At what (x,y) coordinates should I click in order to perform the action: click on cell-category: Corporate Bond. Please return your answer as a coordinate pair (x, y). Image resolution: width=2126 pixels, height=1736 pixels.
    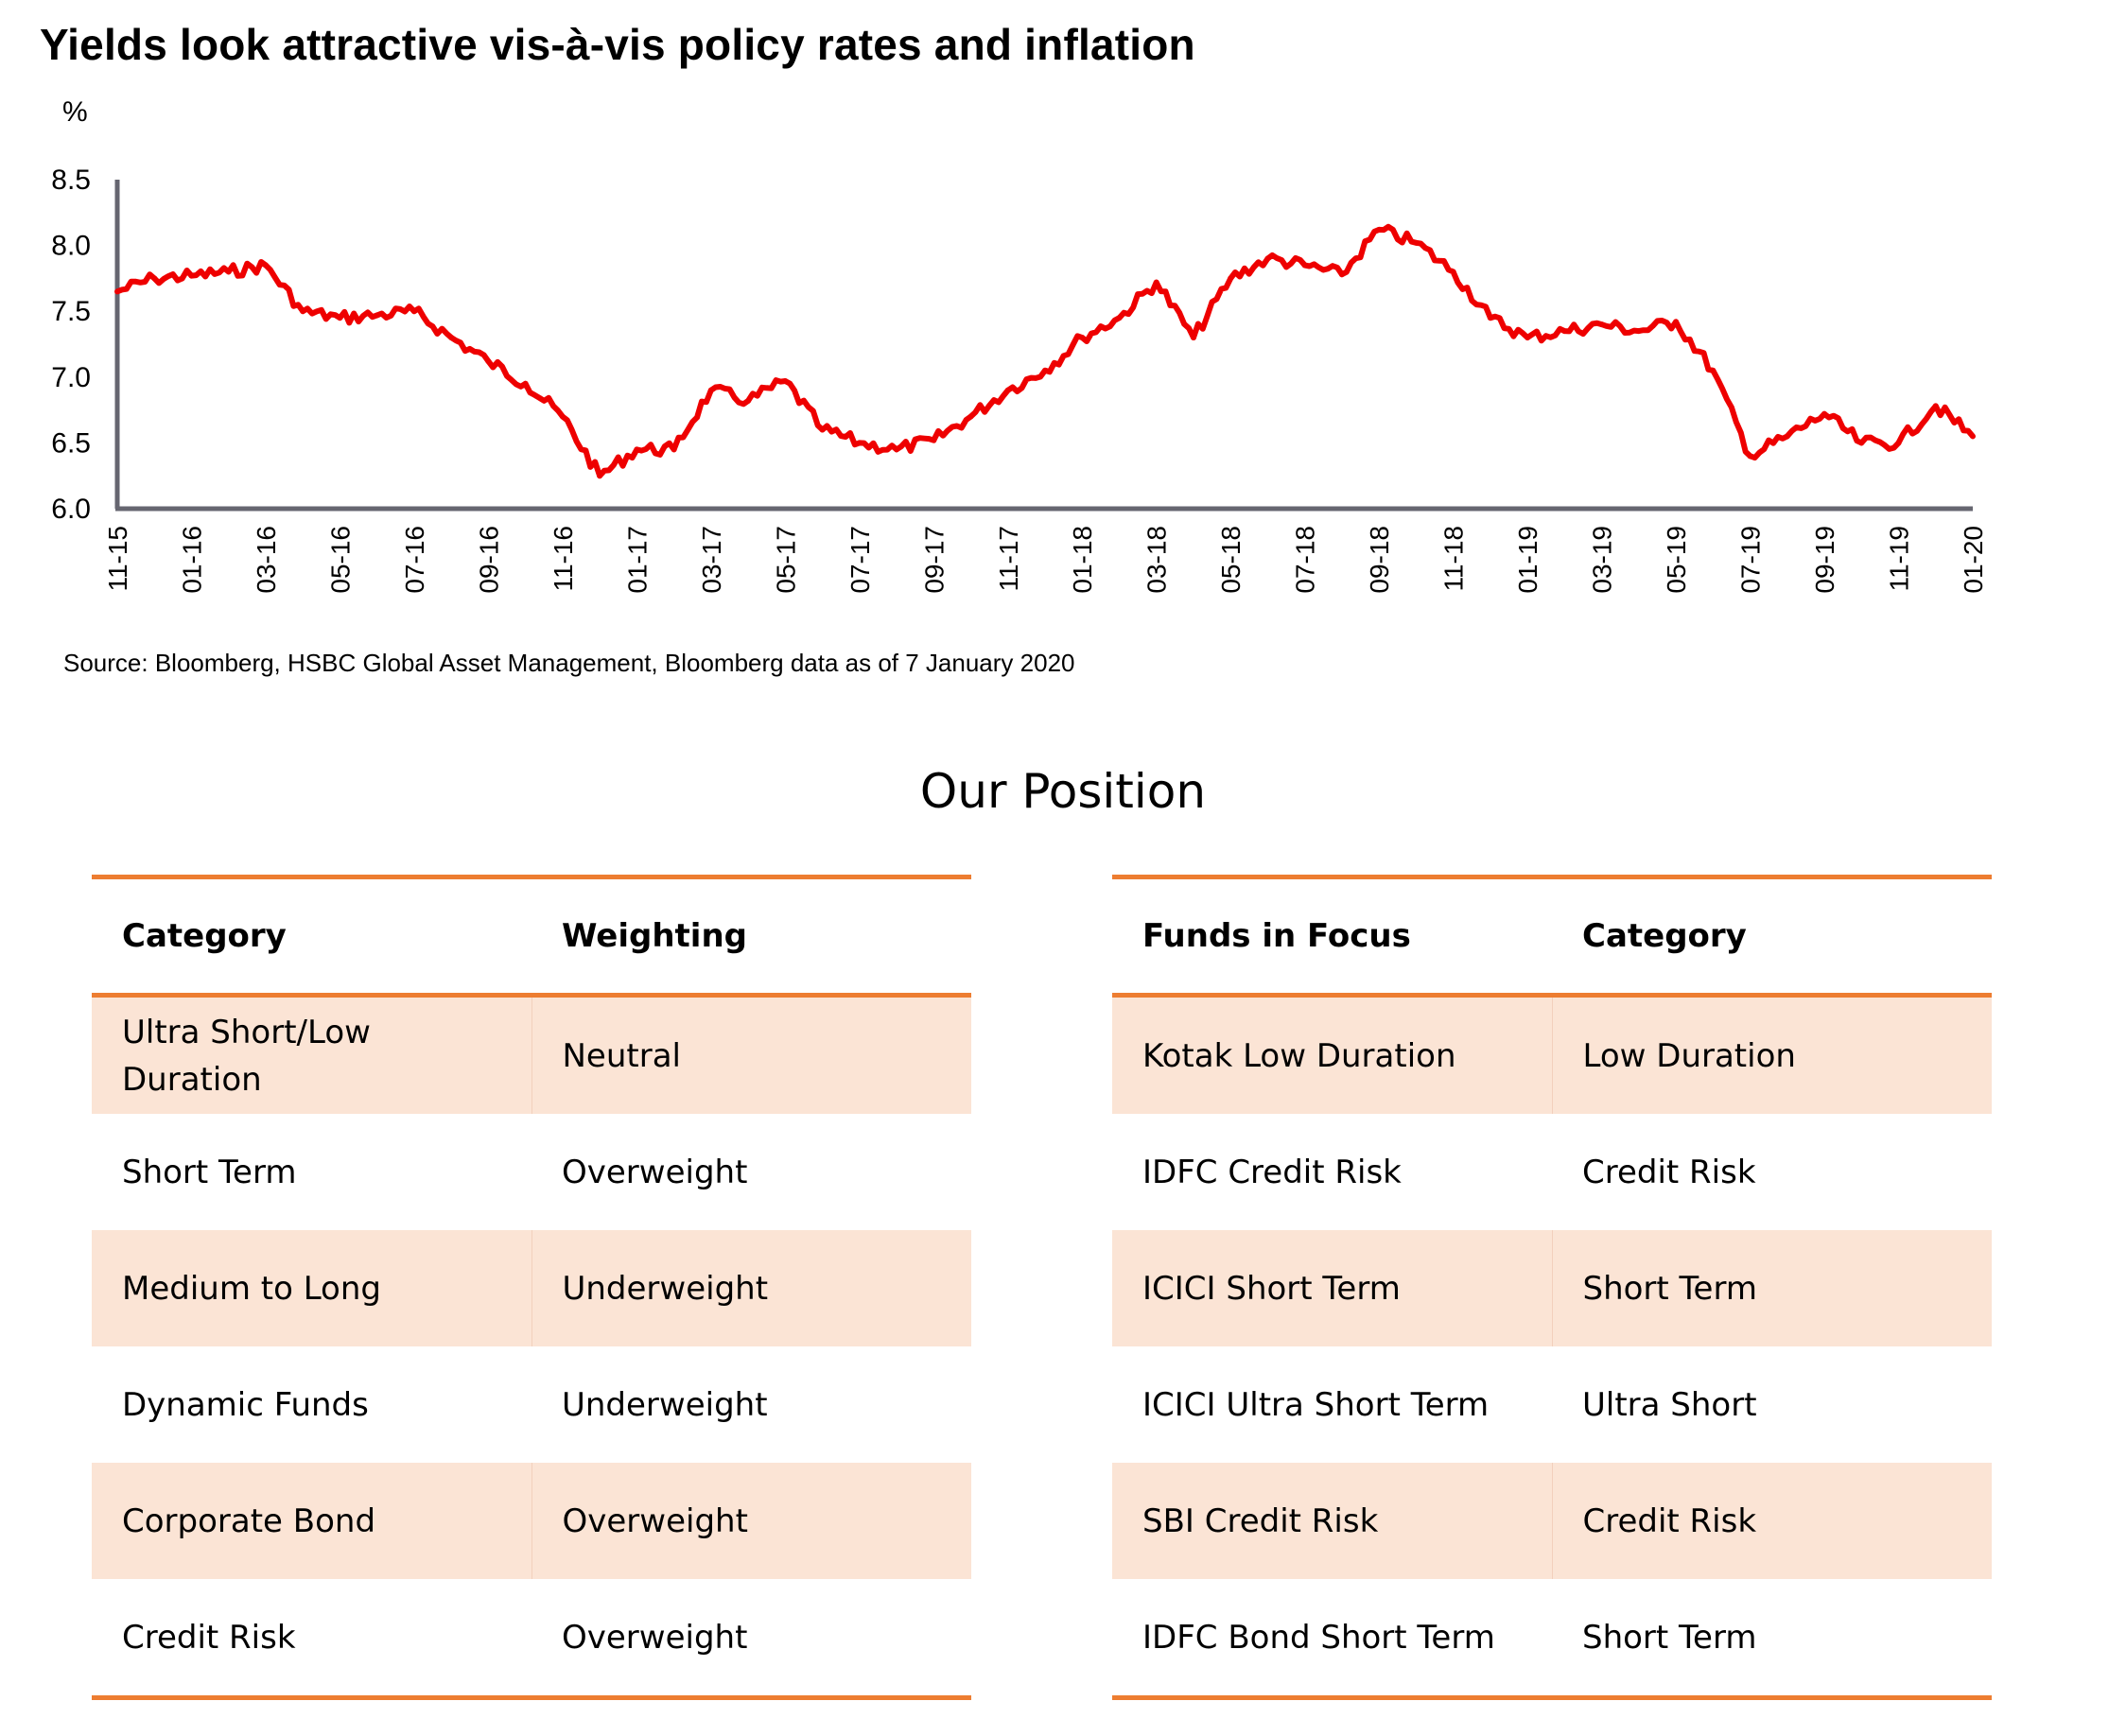
    Looking at the image, I should click on (312, 1521).